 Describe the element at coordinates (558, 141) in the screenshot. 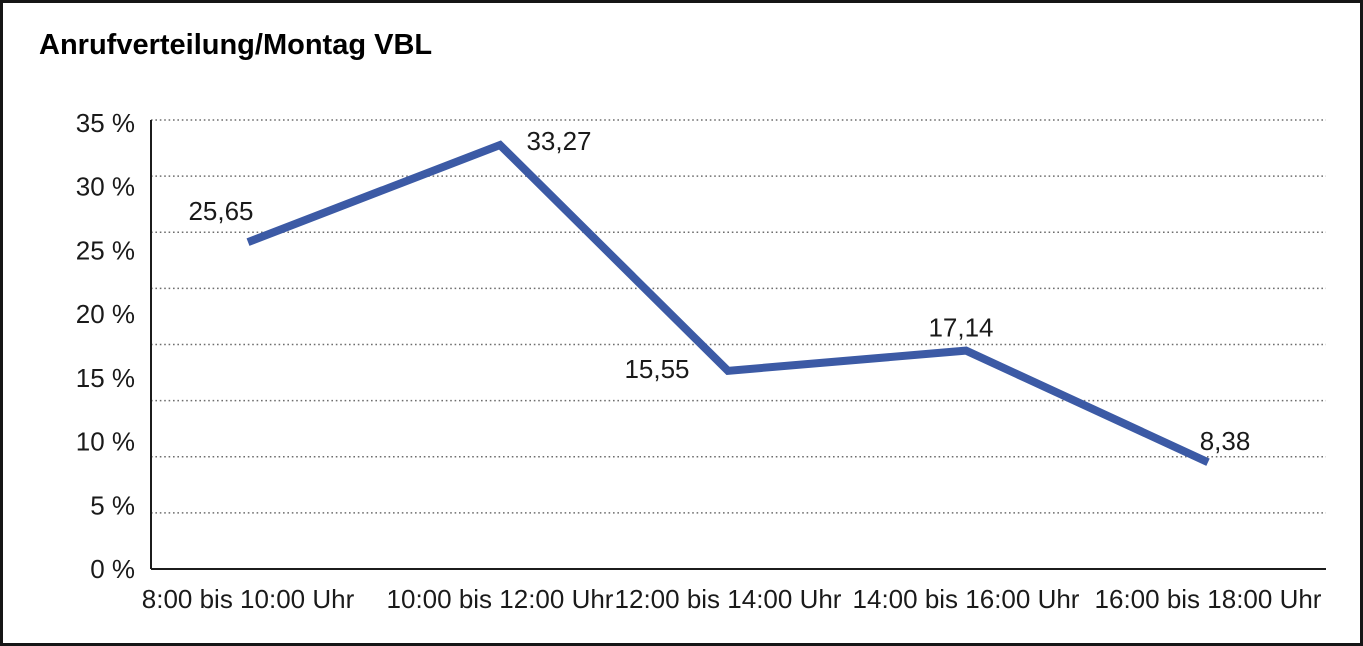

I see `data-label: 33,27` at that location.